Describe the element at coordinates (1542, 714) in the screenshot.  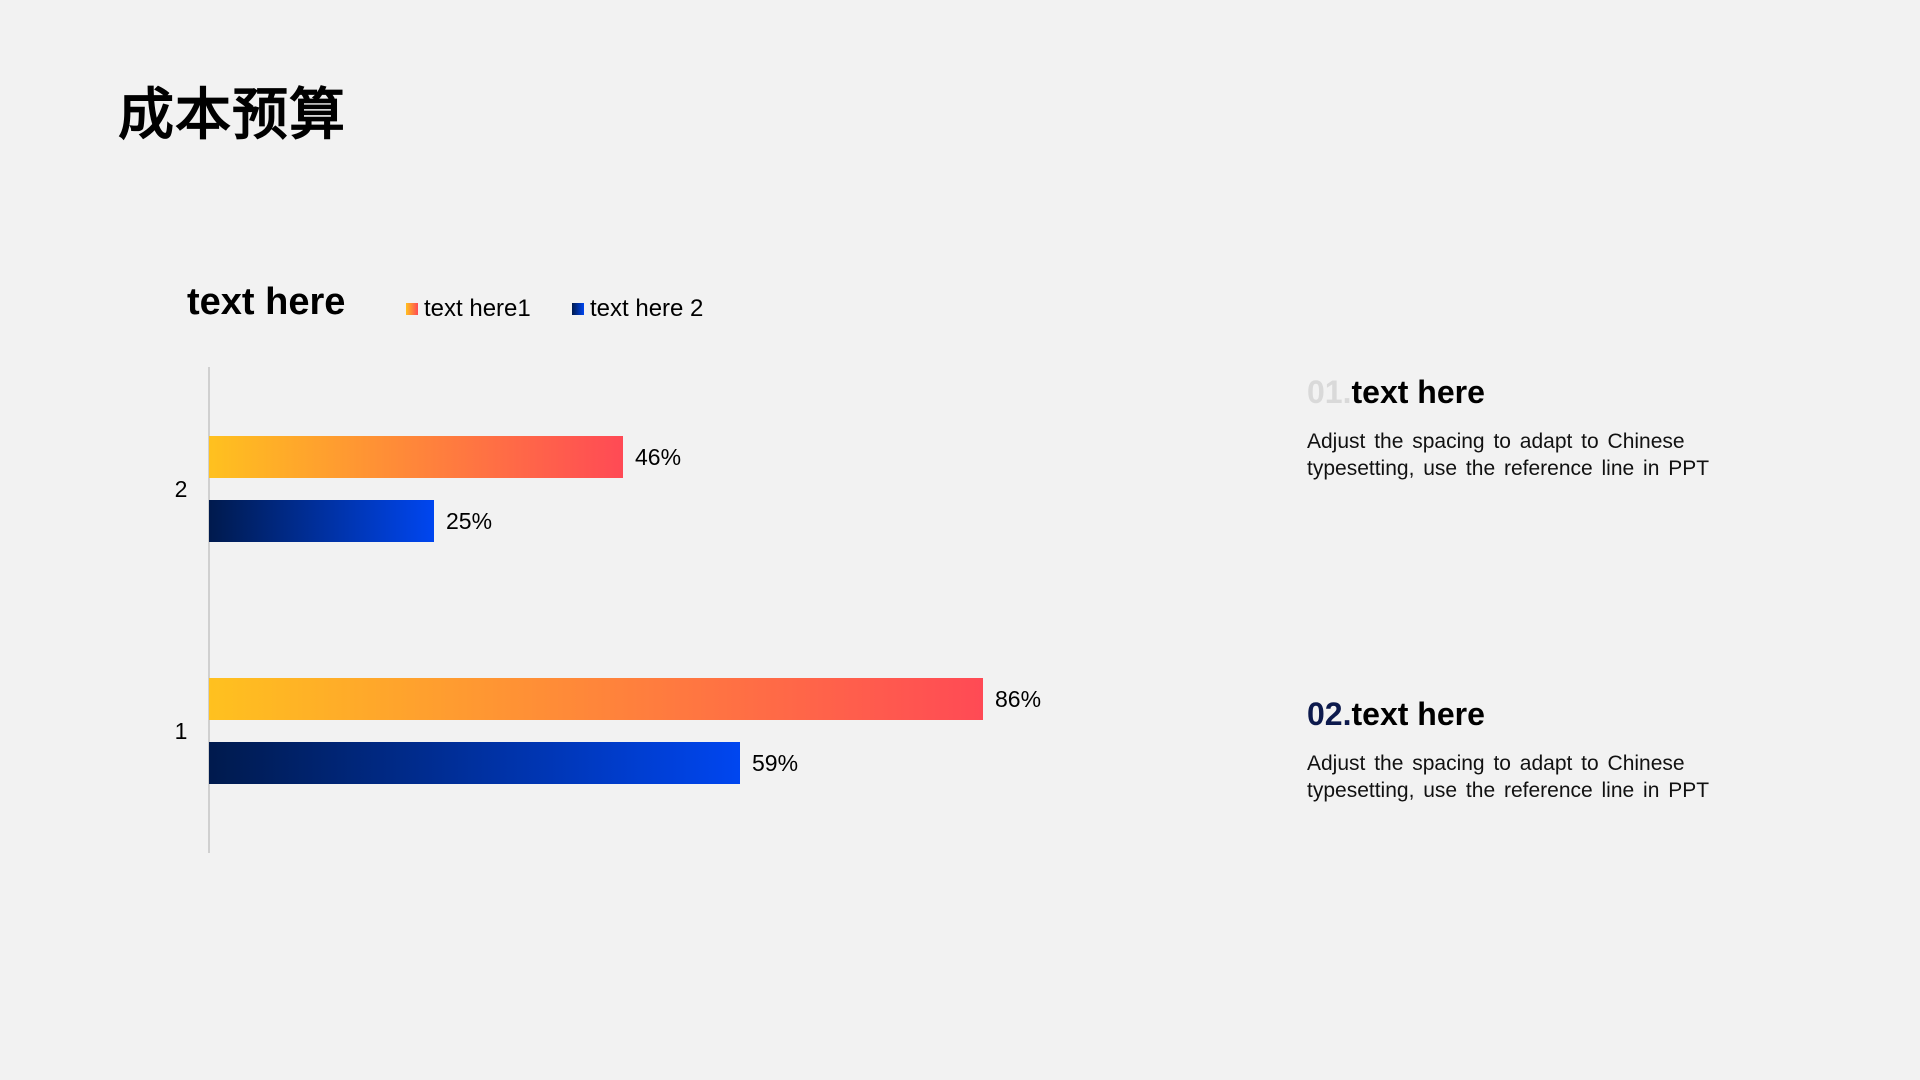
I see `info-heading-2: 02.text here` at that location.